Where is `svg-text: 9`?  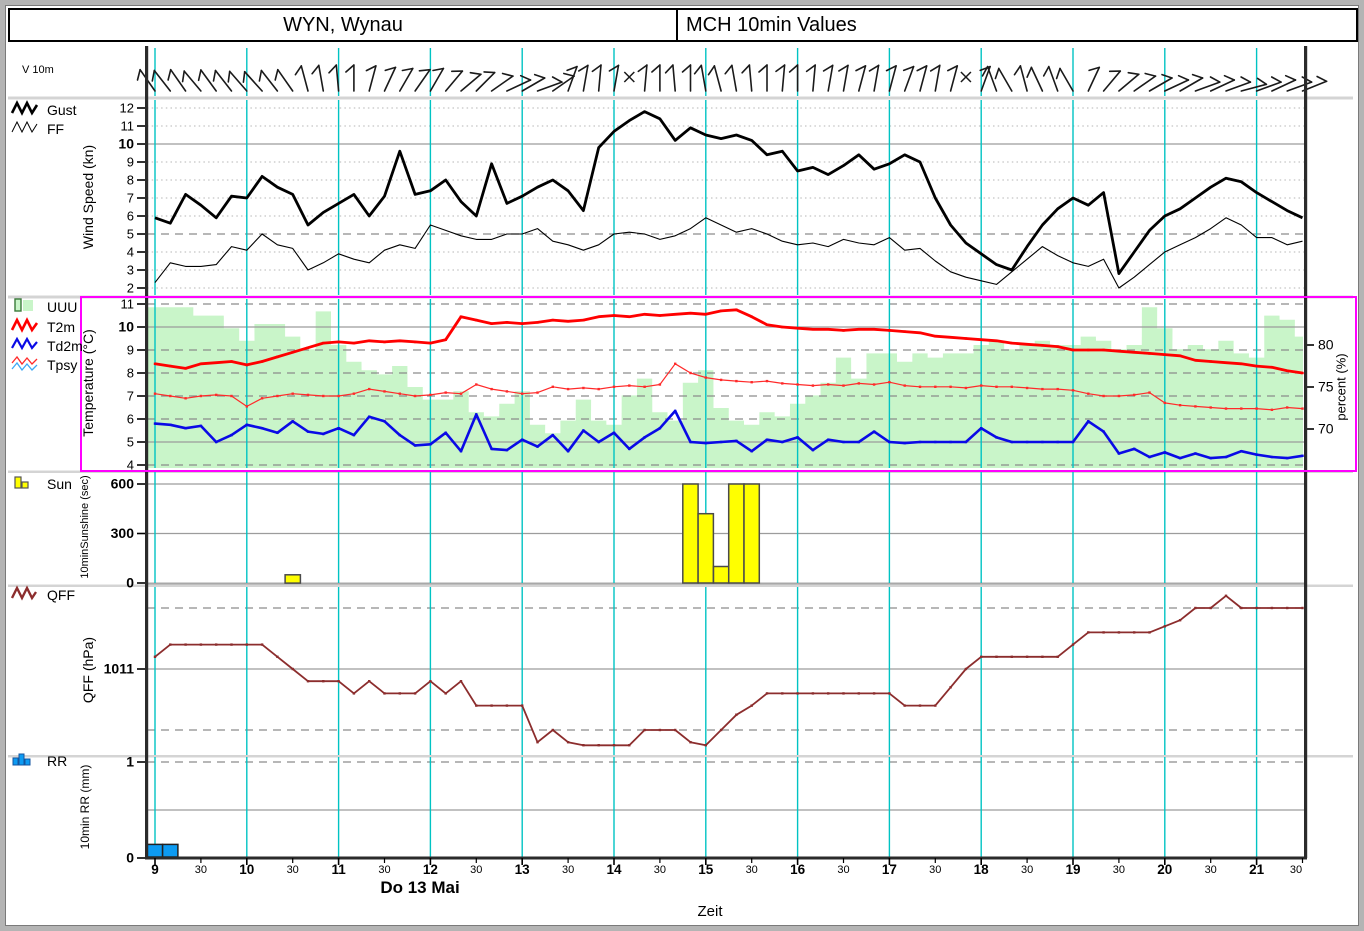
svg-text: 9 is located at coordinates (155, 869).